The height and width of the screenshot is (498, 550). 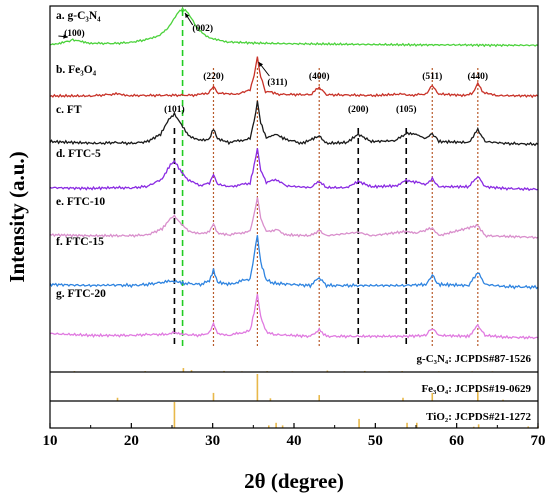 What do you see at coordinates (538, 441) in the screenshot?
I see `x-tick-label: 70` at bounding box center [538, 441].